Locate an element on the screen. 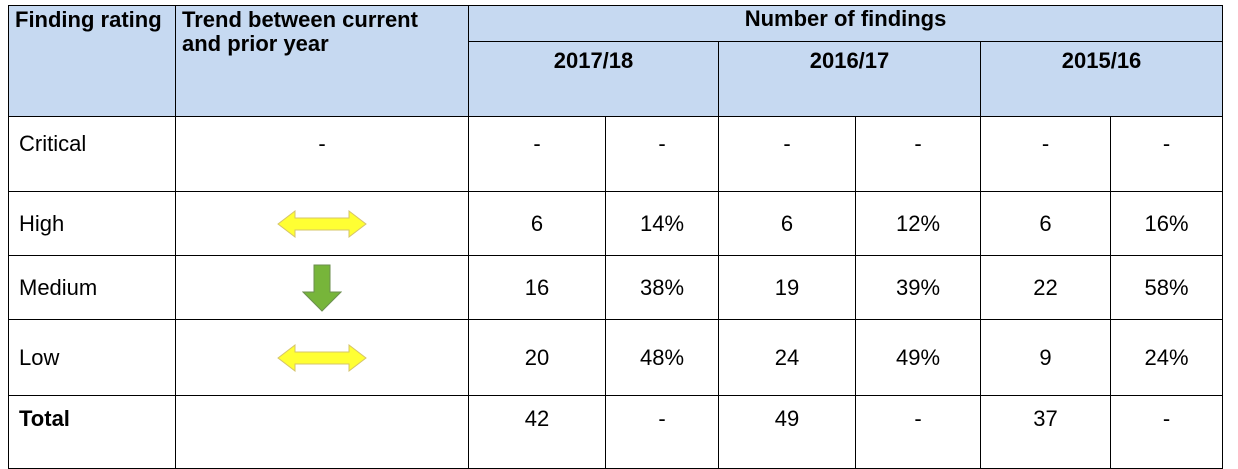  row: Medium 16 38% 19 39% 22 58% is located at coordinates (616, 287).